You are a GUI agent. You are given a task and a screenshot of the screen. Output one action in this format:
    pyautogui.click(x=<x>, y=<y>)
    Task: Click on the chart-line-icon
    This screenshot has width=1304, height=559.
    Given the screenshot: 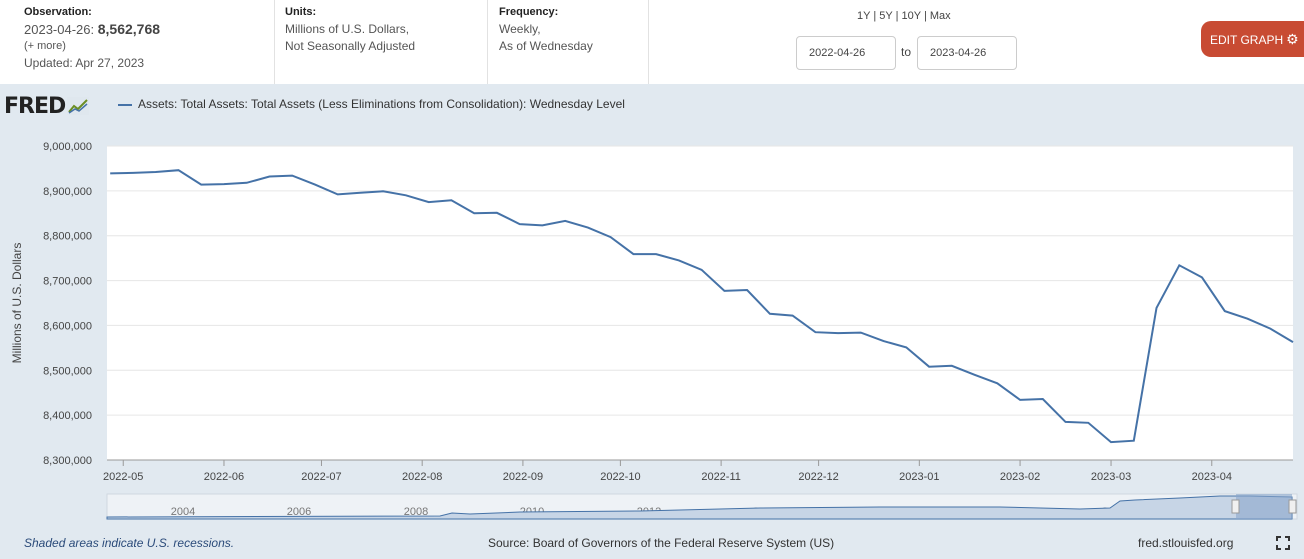 What is the action you would take?
    pyautogui.click(x=78, y=106)
    